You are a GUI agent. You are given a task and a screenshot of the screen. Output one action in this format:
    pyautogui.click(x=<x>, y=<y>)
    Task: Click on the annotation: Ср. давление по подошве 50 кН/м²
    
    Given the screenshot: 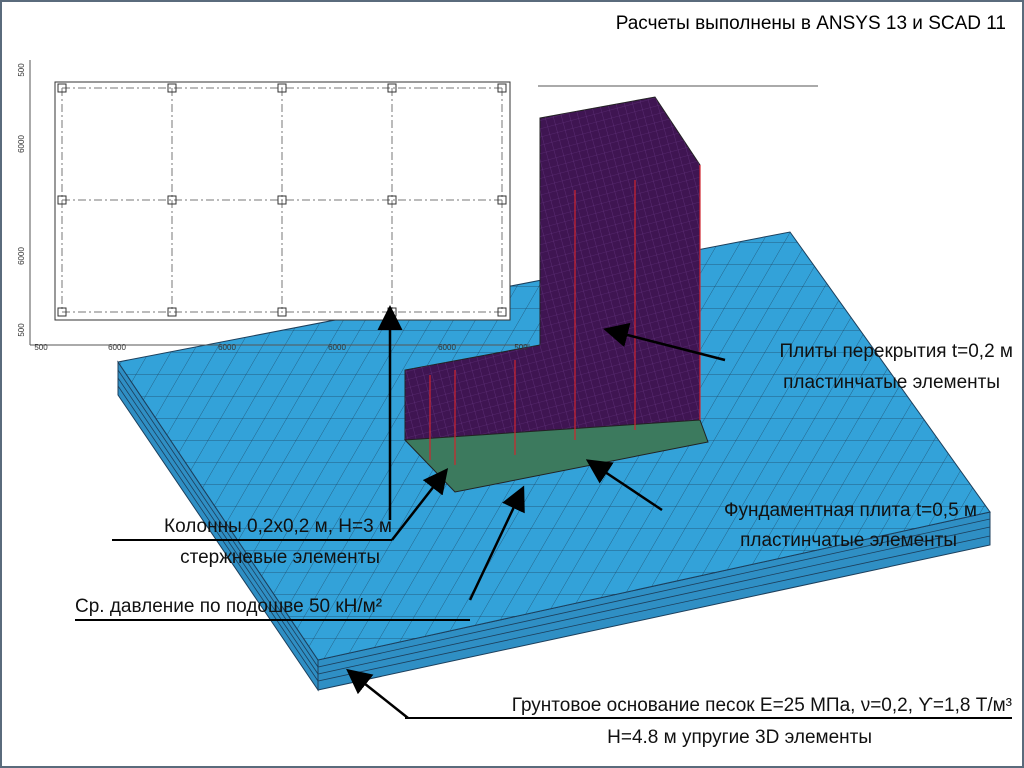 What is the action you would take?
    pyautogui.click(x=228, y=606)
    